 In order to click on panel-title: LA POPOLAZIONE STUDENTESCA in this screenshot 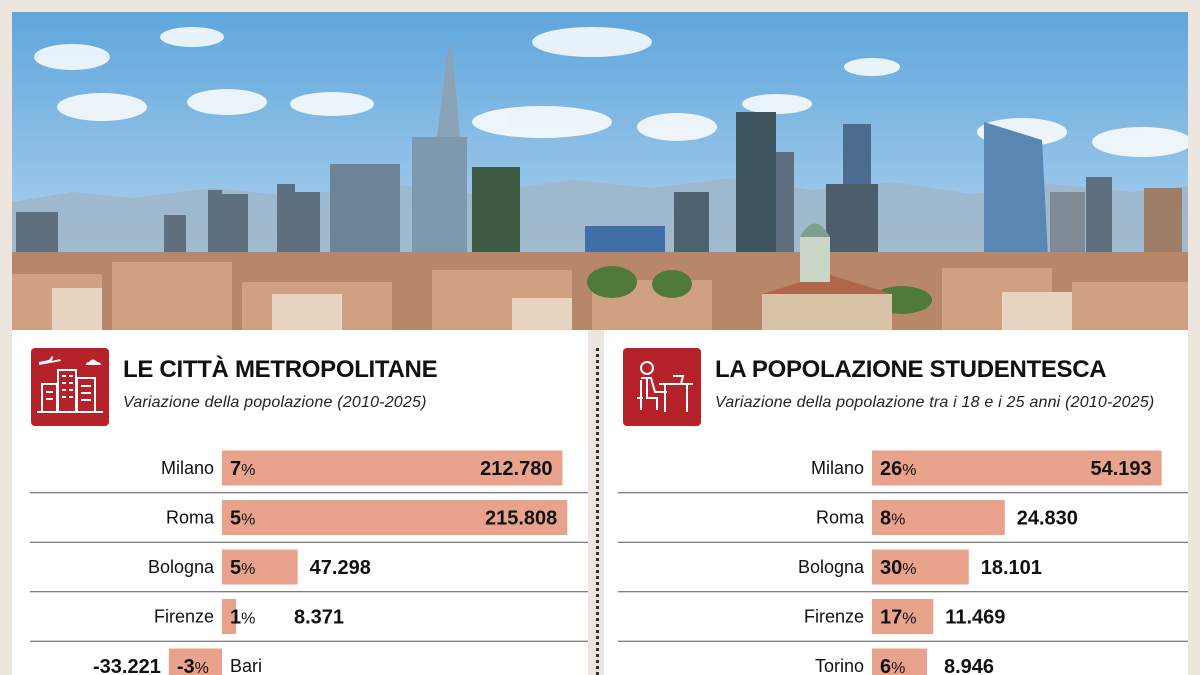, I will do `click(911, 369)`.